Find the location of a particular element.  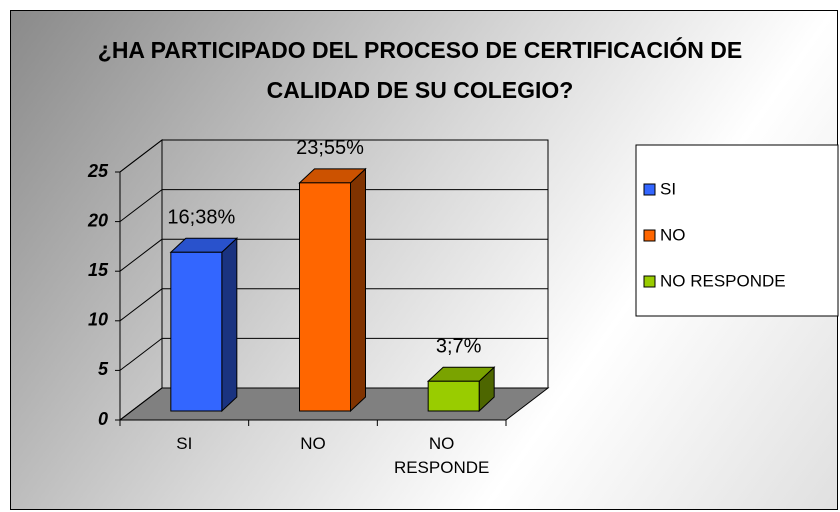

x-tick-label: NO is located at coordinates (313, 443).